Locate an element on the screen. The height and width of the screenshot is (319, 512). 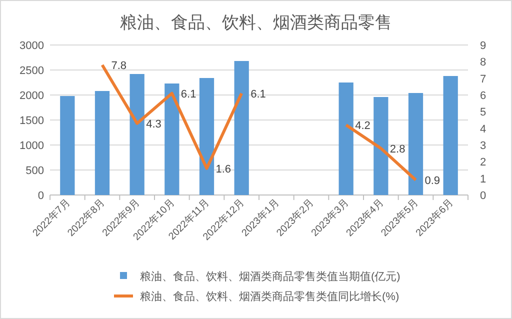
y2-tick-label: 5 is located at coordinates (483, 112).